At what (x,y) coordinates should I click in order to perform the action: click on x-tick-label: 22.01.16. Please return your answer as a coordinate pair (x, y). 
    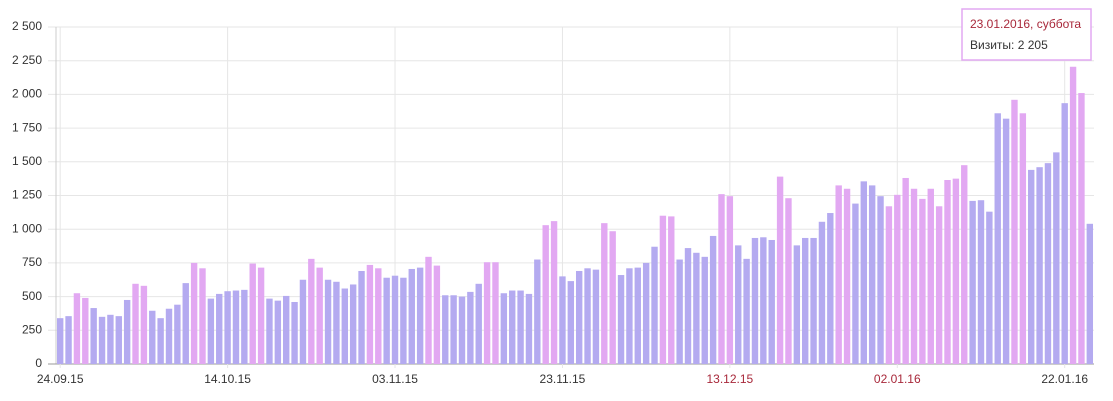
    Looking at the image, I should click on (1064, 379).